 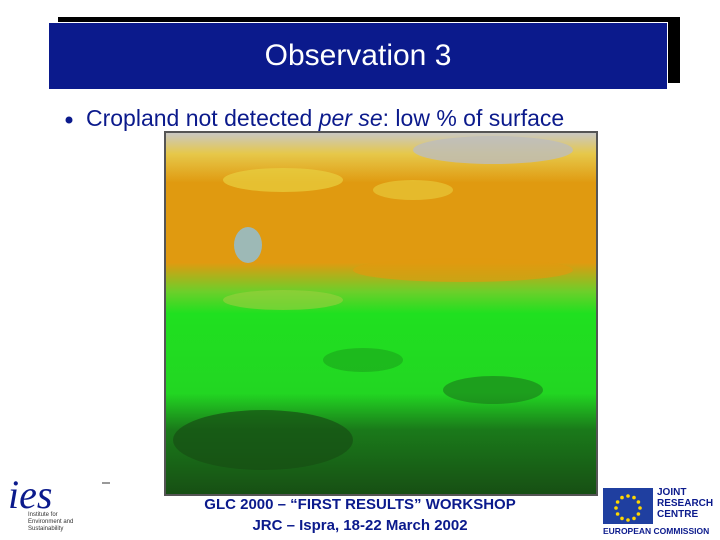 What do you see at coordinates (678, 514) in the screenshot?
I see `jrc-name: CENTRE` at bounding box center [678, 514].